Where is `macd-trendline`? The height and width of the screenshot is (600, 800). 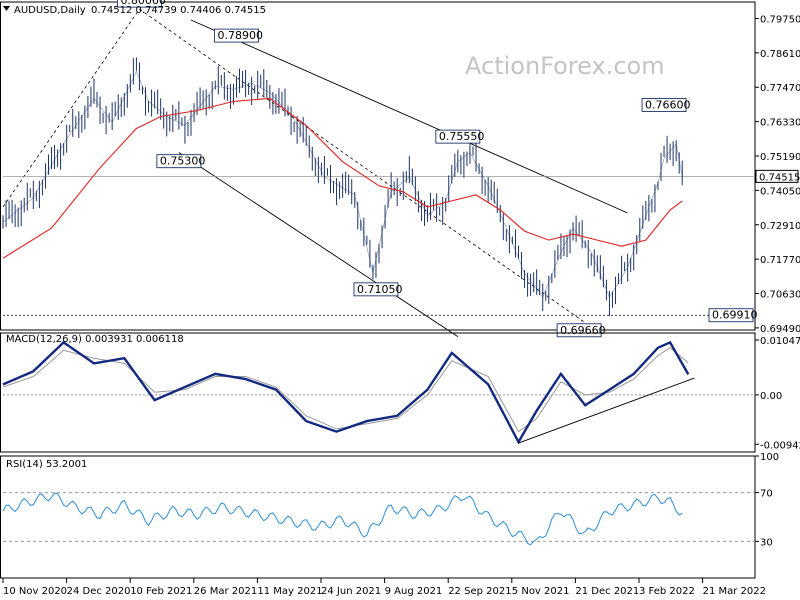
macd-trendline is located at coordinates (606, 410).